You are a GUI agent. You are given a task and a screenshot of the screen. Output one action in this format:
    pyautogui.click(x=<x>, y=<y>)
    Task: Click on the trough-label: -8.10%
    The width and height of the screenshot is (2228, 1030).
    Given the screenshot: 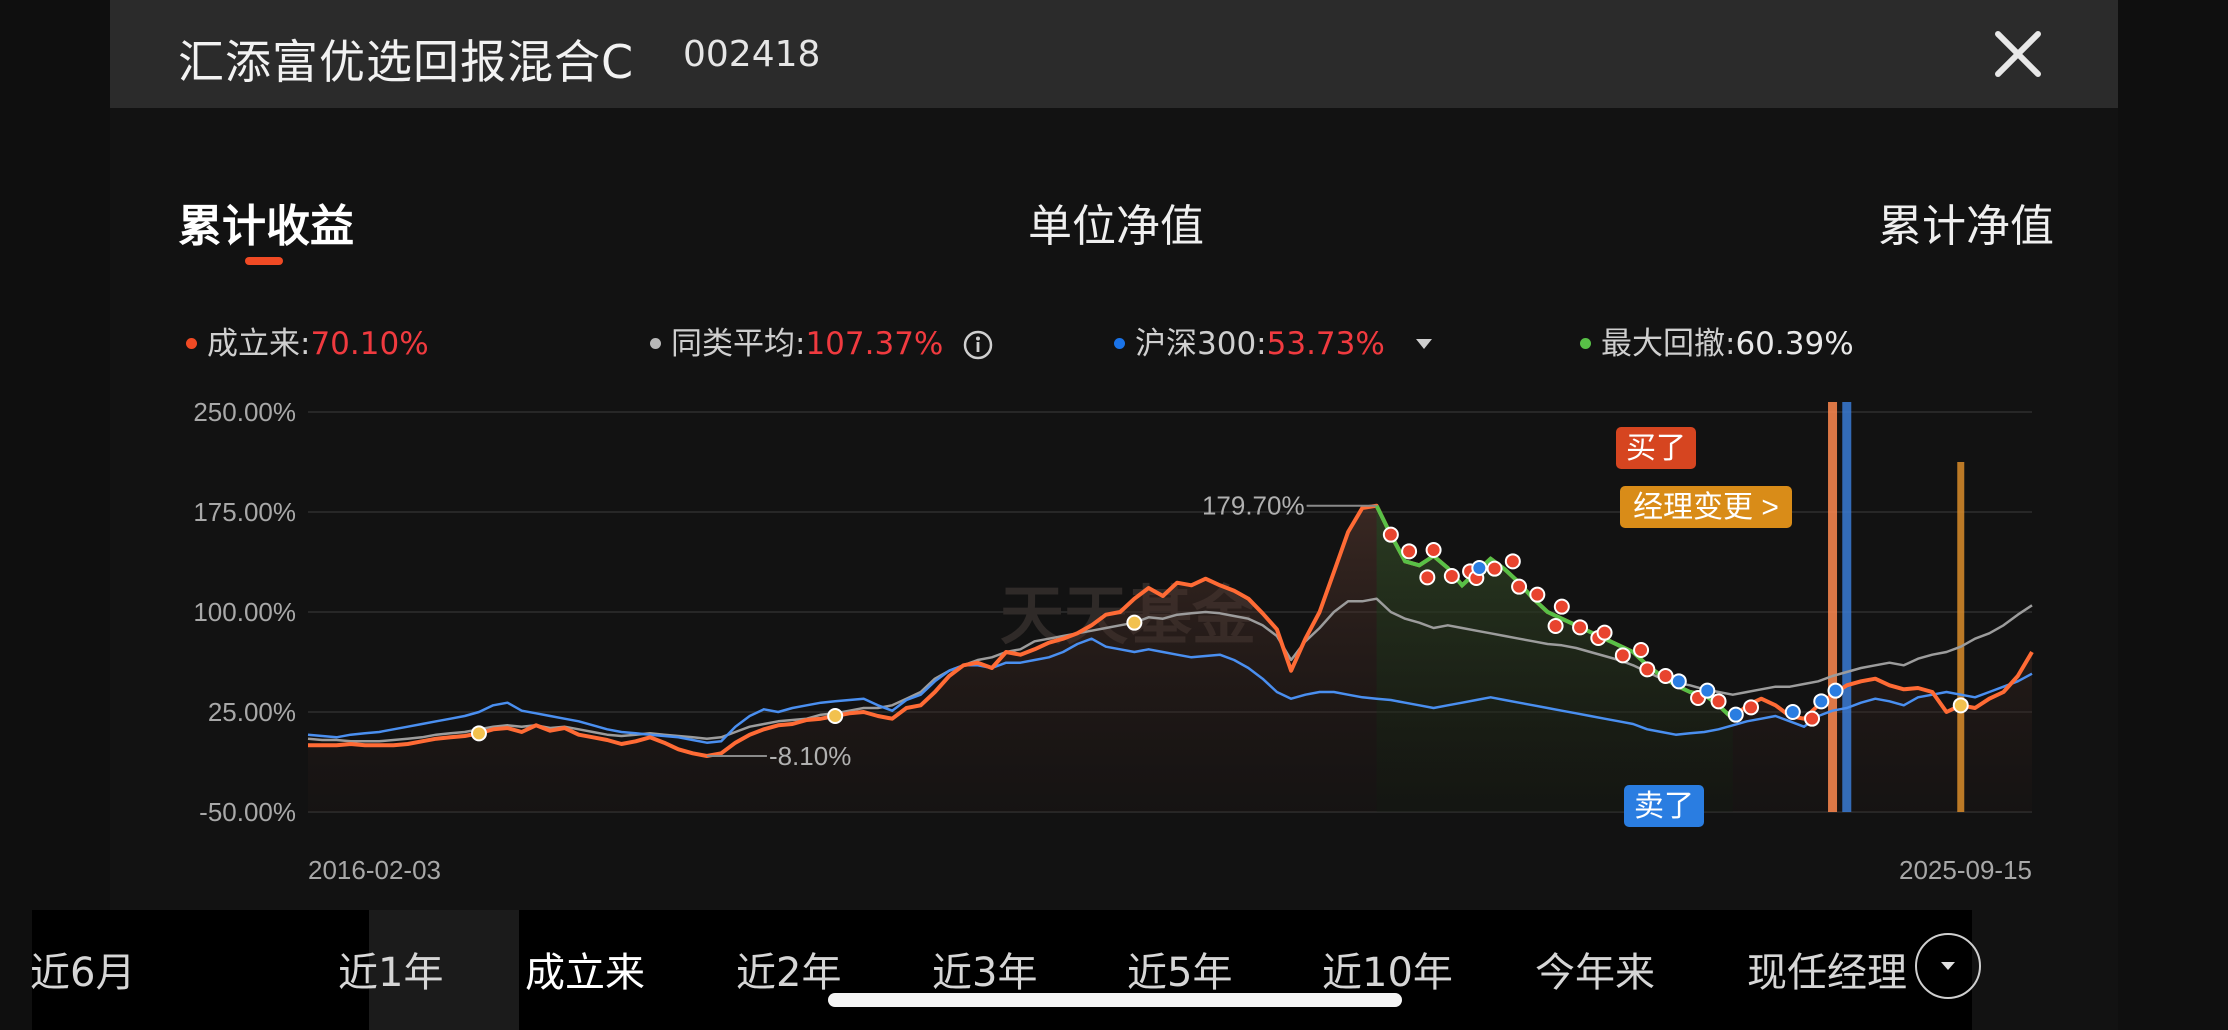 What is the action you would take?
    pyautogui.click(x=810, y=756)
    